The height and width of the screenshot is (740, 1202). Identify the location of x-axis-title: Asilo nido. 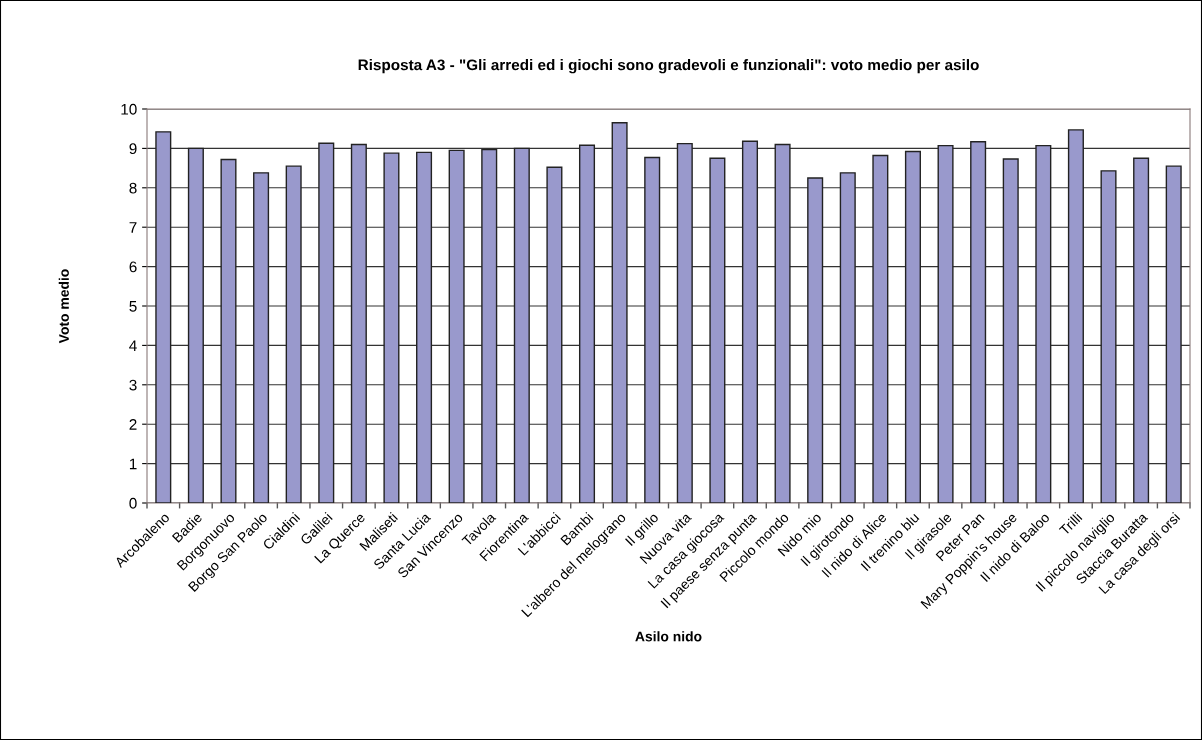
(668, 636).